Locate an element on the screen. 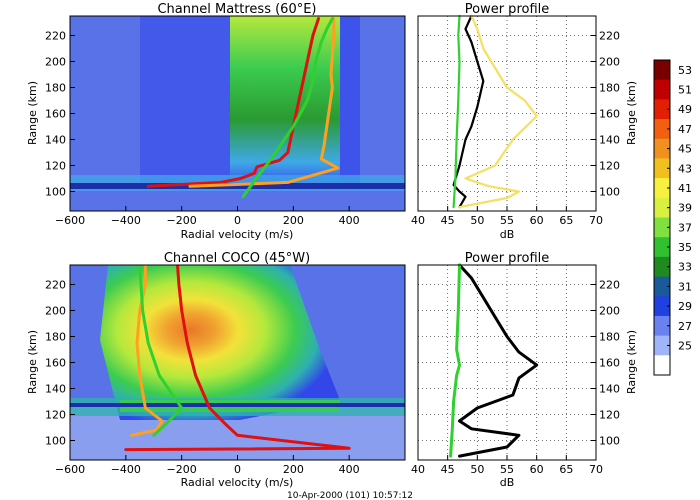  coco-echo-plume is located at coordinates (220, 342).